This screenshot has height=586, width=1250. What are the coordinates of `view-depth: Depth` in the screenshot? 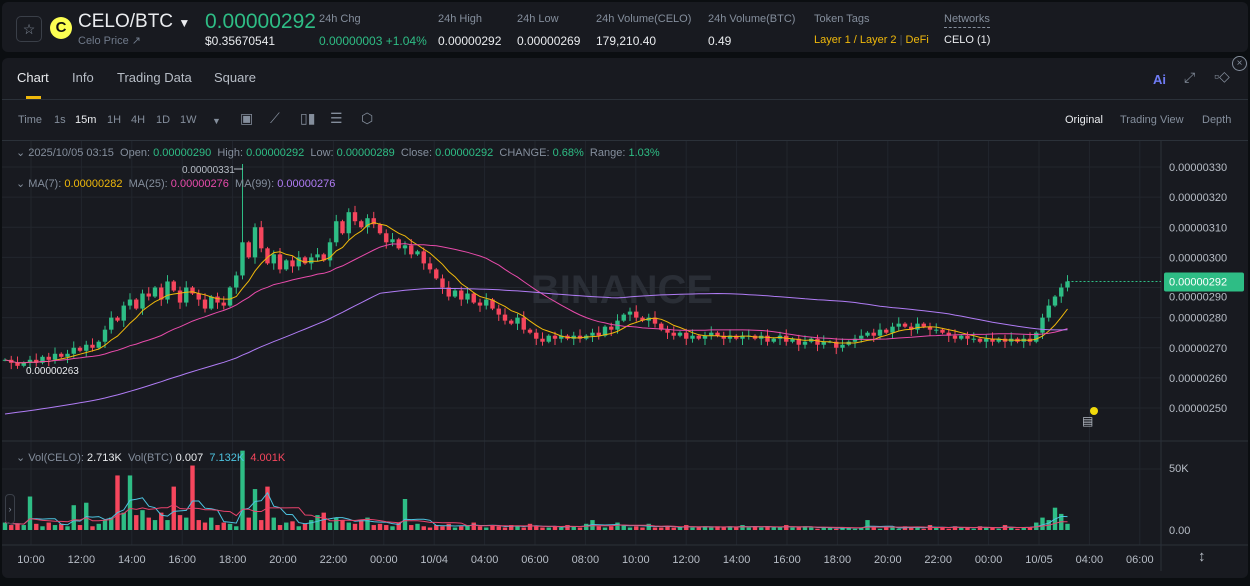 It's located at (1217, 120).